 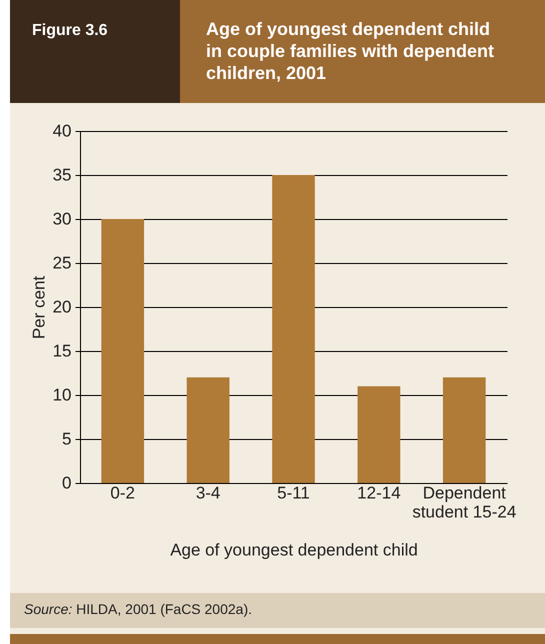 What do you see at coordinates (67, 439) in the screenshot?
I see `y-tick-label: 5` at bounding box center [67, 439].